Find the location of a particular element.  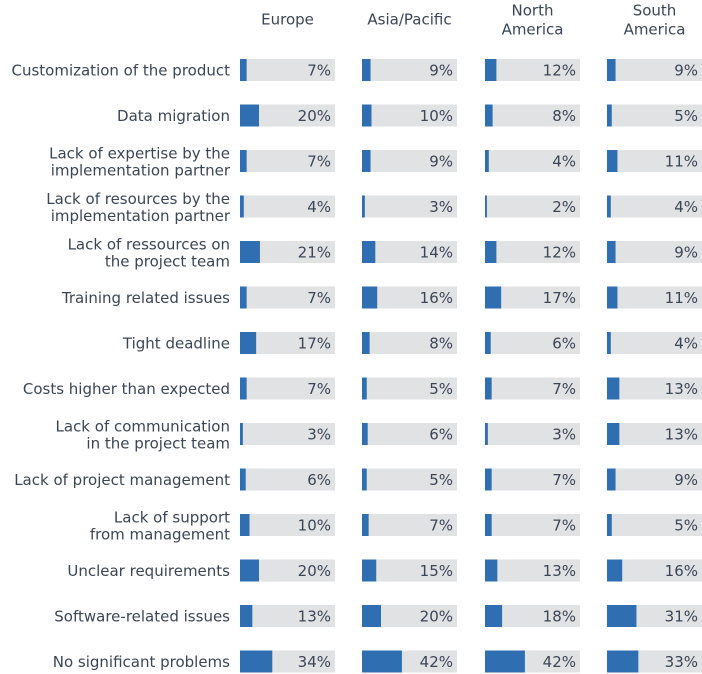

value-label: 16% is located at coordinates (681, 571).